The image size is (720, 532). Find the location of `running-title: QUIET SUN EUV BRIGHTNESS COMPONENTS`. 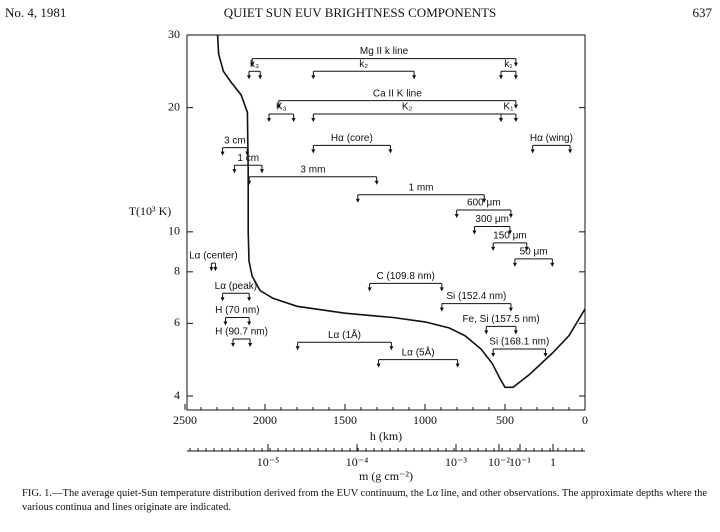

running-title: QUIET SUN EUV BRIGHTNESS COMPONENTS is located at coordinates (360, 12).